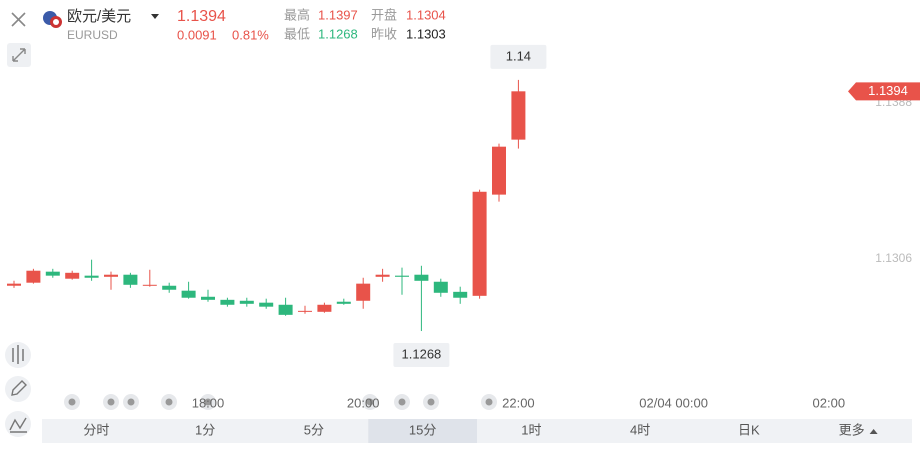 The image size is (924, 451). What do you see at coordinates (297, 33) in the screenshot?
I see `stat-label: 最低` at bounding box center [297, 33].